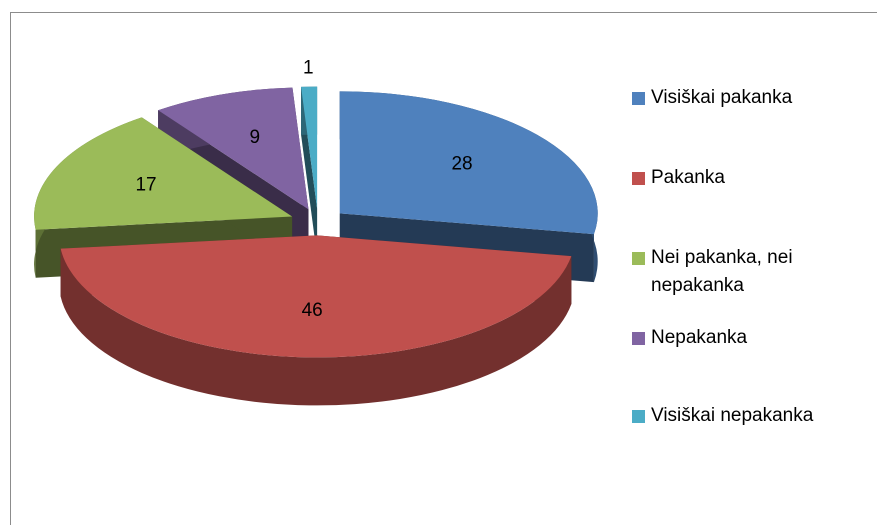  What do you see at coordinates (461, 164) in the screenshot?
I see `data-label: 28` at bounding box center [461, 164].